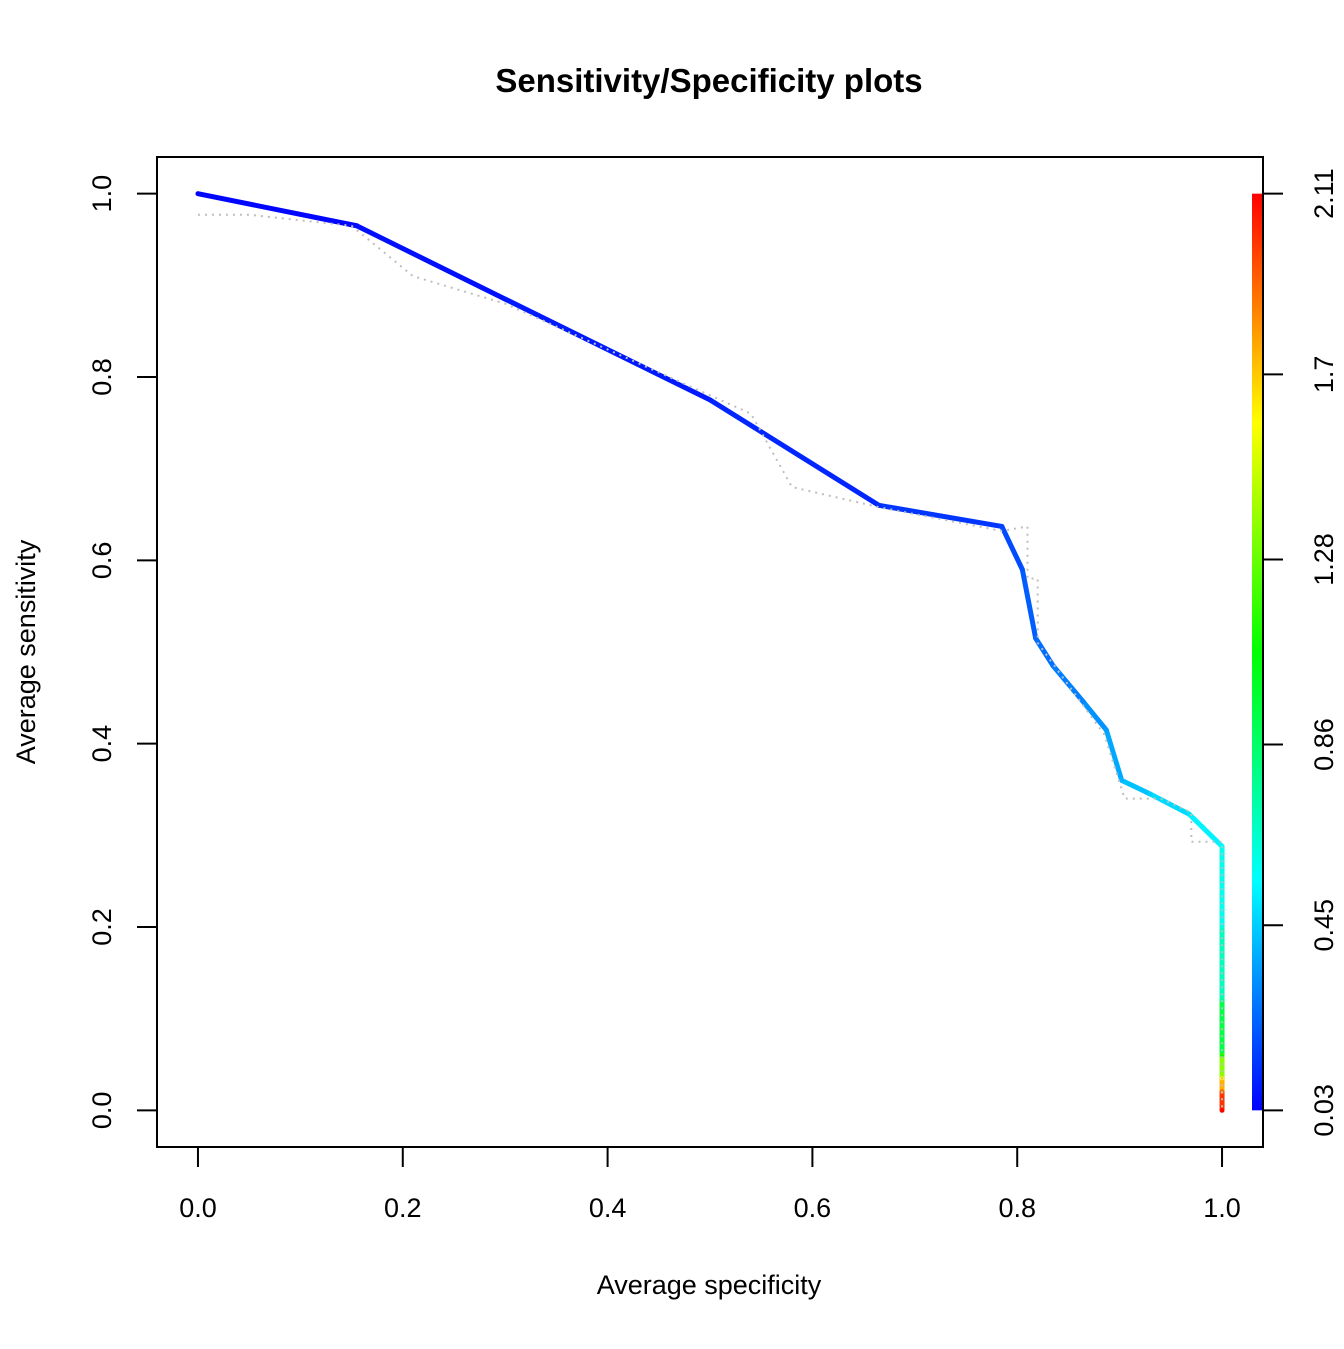 The height and width of the screenshot is (1349, 1344). I want to click on x-axis: 0.0 0.2 0.4 0.6 0.8 1.0, so click(710, 1184).